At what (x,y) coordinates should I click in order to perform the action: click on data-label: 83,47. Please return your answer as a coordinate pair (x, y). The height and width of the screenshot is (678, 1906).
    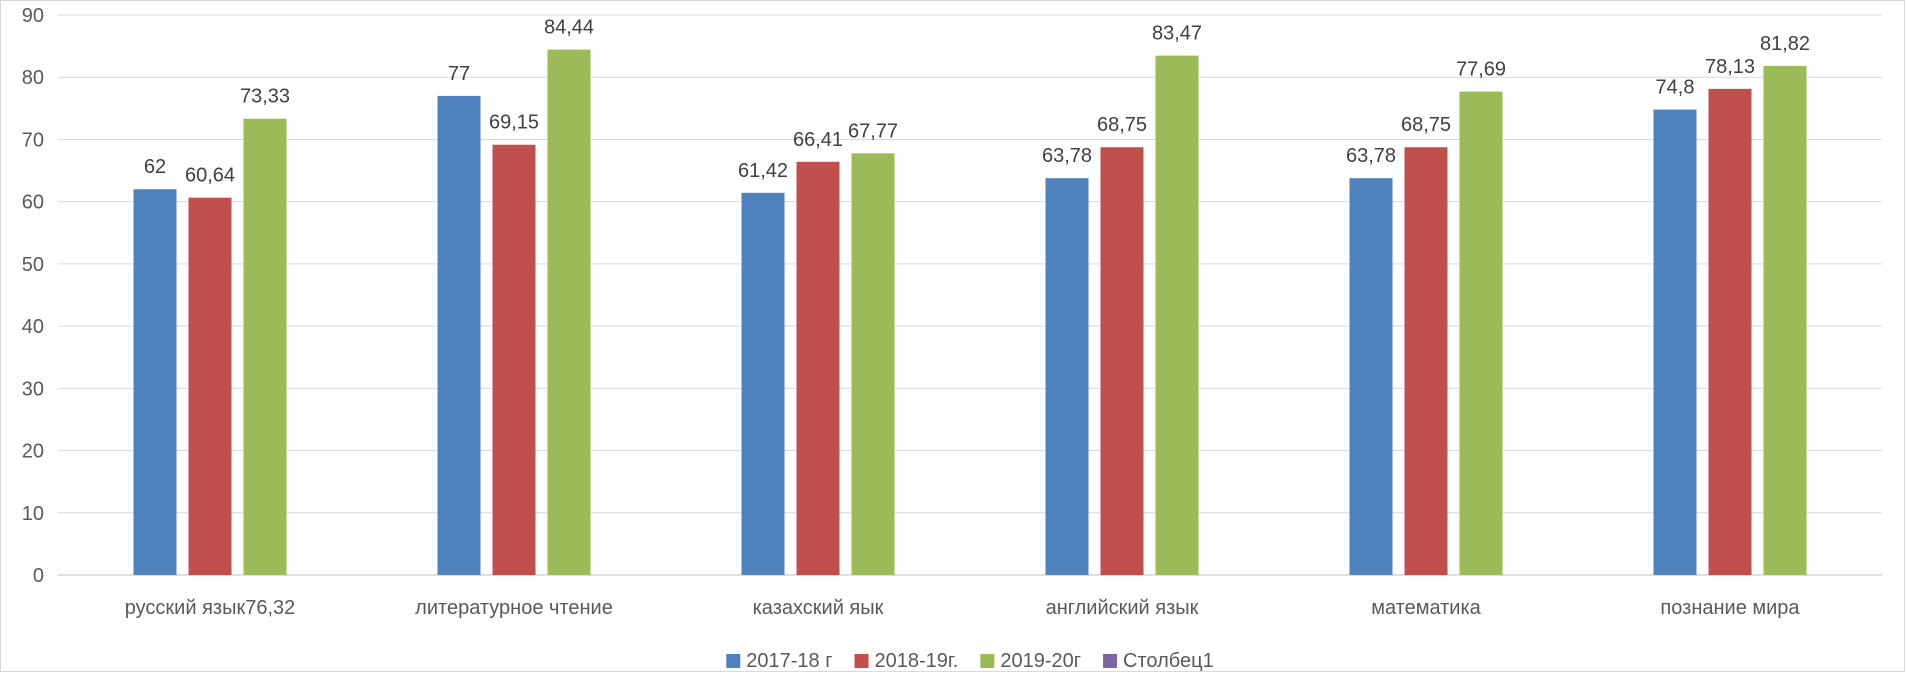
    Looking at the image, I should click on (1177, 34).